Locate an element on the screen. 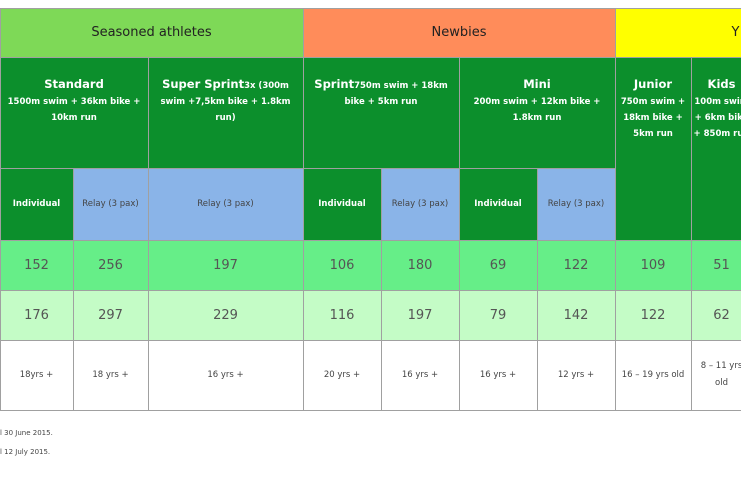 This screenshot has width=741, height=486. price: 142 is located at coordinates (576, 315).